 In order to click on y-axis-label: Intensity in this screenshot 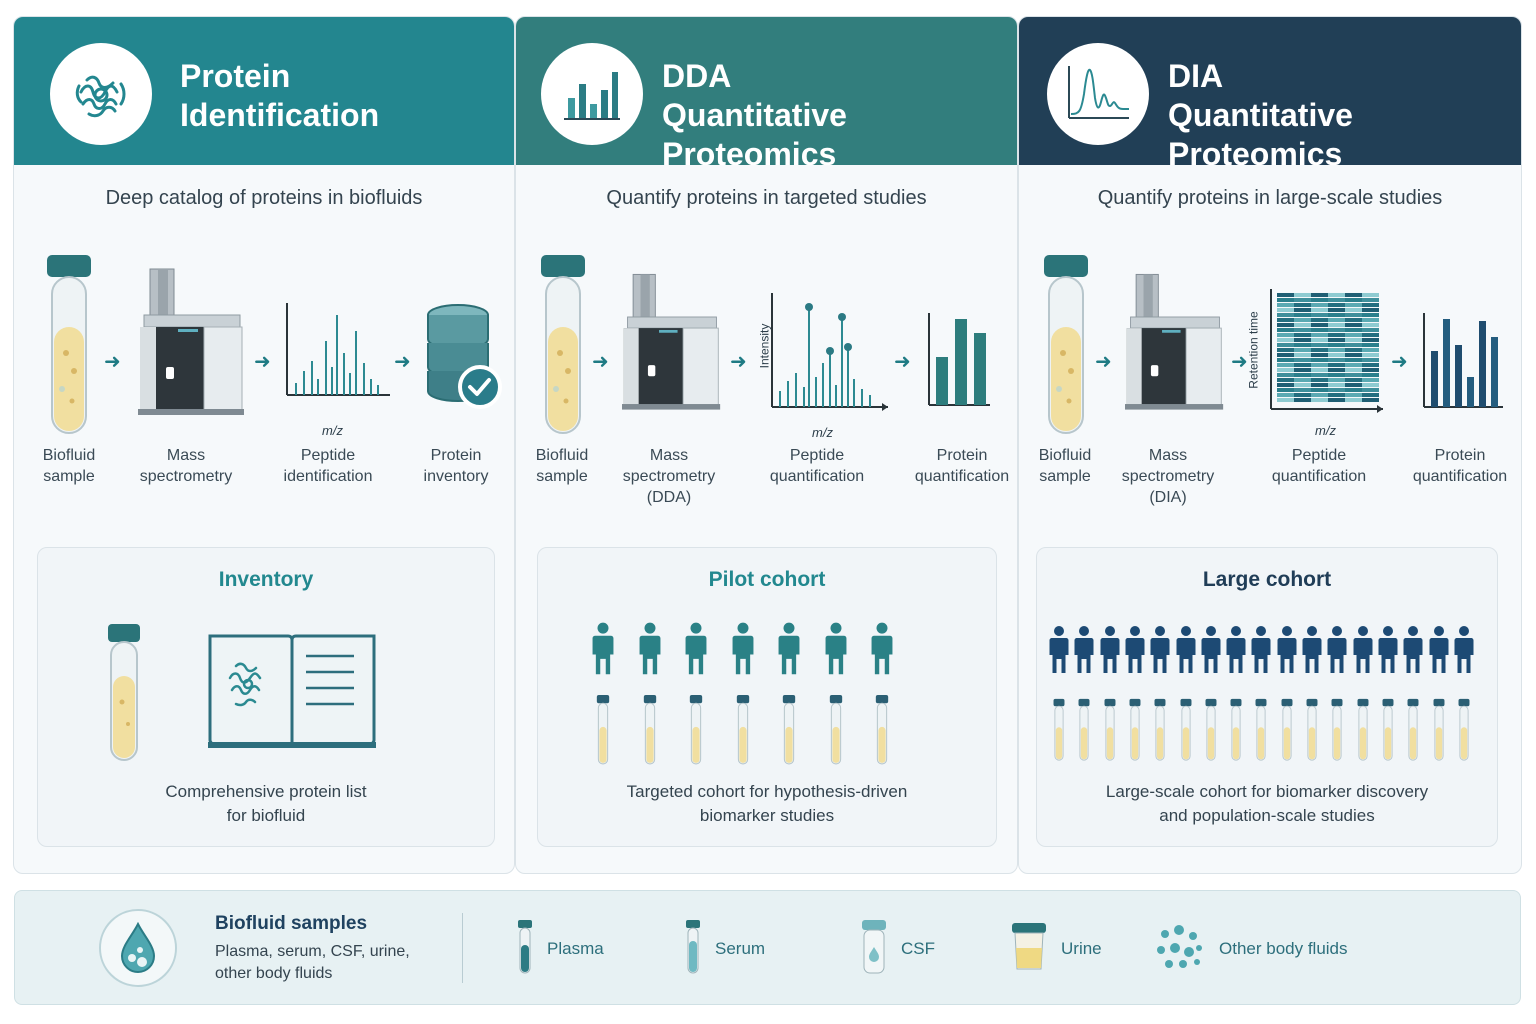, I will do `click(764, 346)`.